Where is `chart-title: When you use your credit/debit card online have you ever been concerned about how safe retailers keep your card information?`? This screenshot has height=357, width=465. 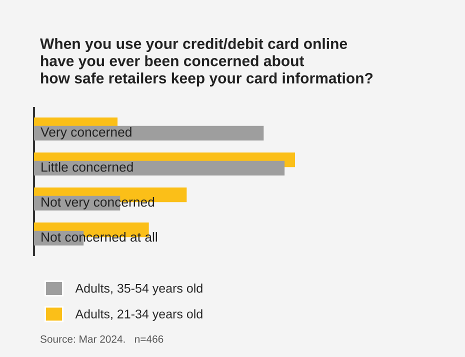 chart-title: When you use your credit/debit card online have you ever been concerned about how safe retailers keep your card information? is located at coordinates (206, 62).